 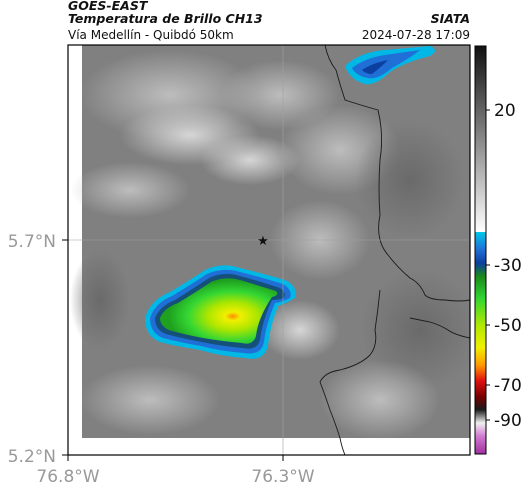 What do you see at coordinates (415, 35) in the screenshot?
I see `datetime-label: 2024-07-28 17:09` at bounding box center [415, 35].